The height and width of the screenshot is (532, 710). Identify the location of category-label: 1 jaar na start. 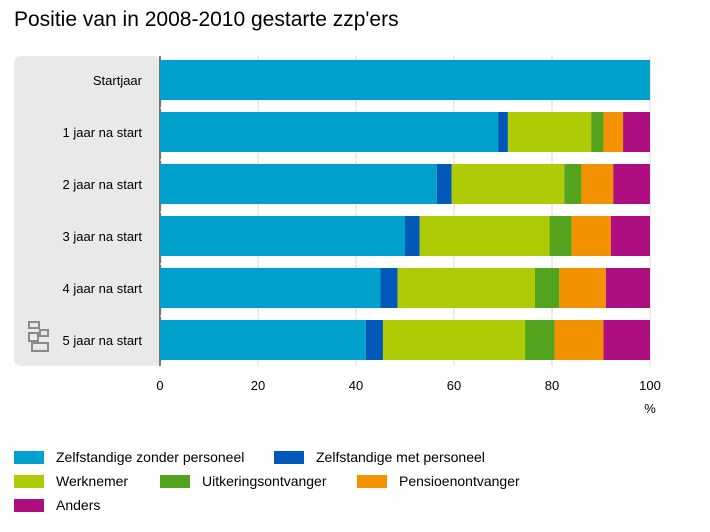
(103, 132).